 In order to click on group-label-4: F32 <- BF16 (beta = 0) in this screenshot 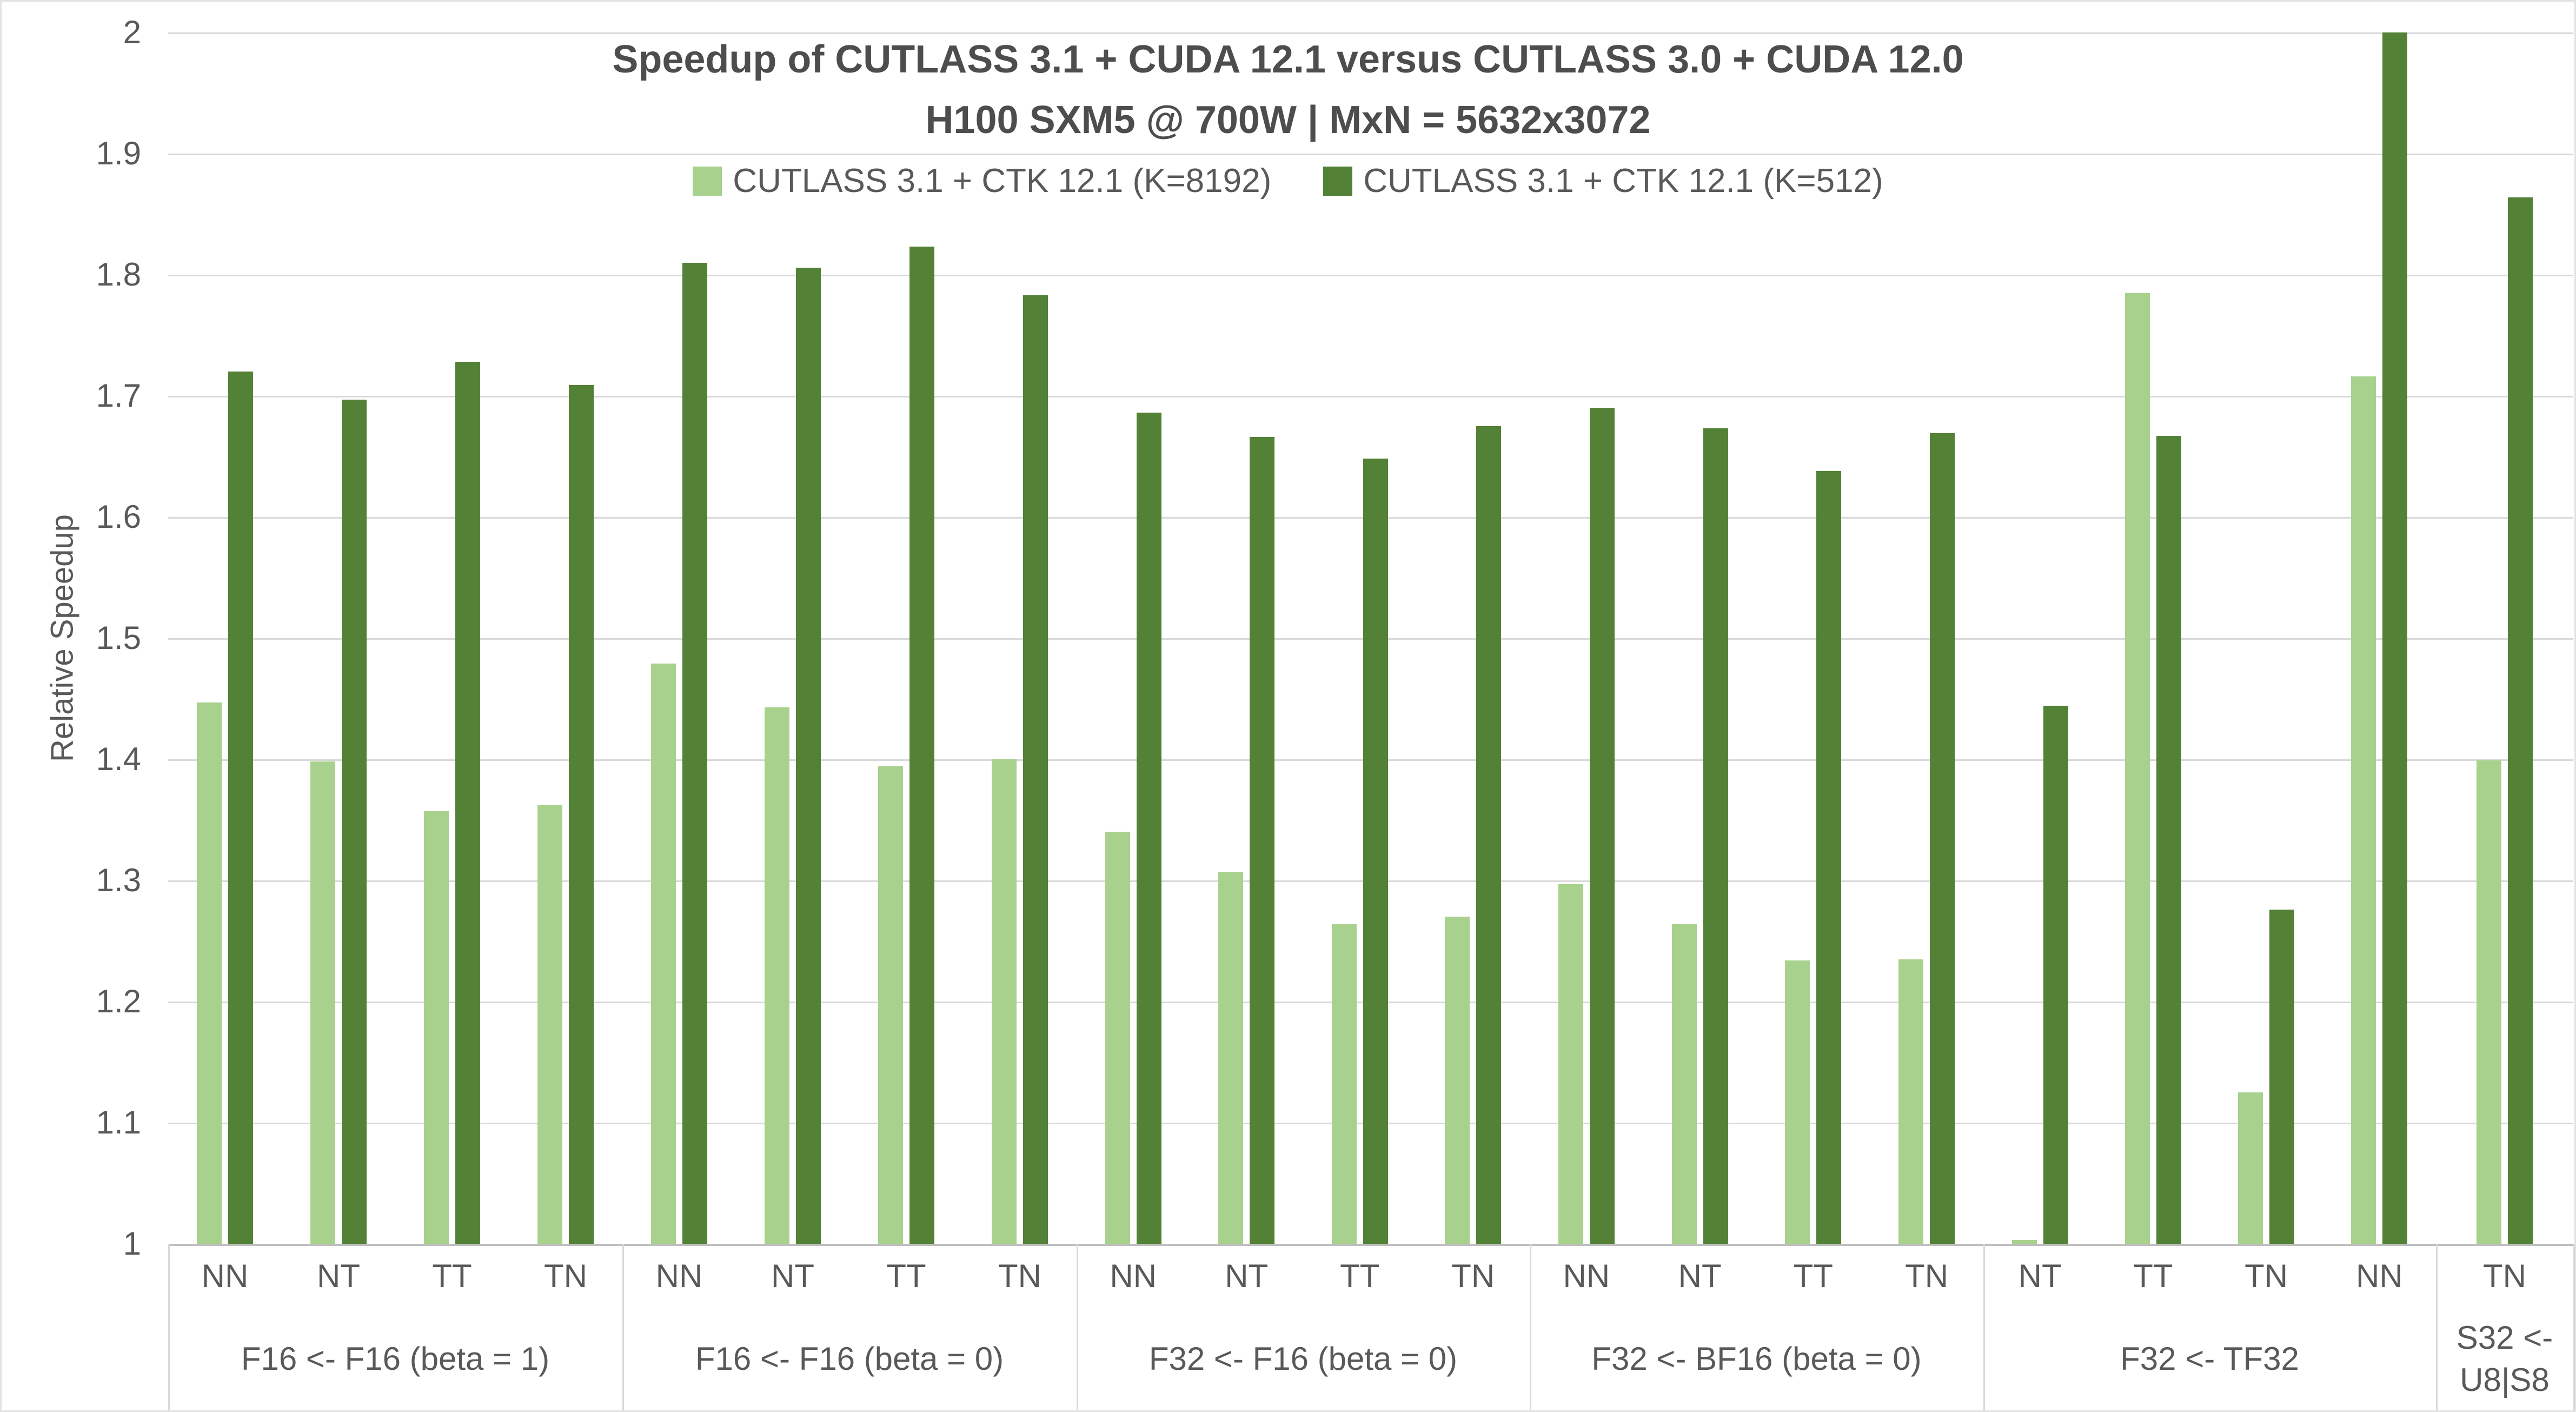, I will do `click(1756, 1359)`.